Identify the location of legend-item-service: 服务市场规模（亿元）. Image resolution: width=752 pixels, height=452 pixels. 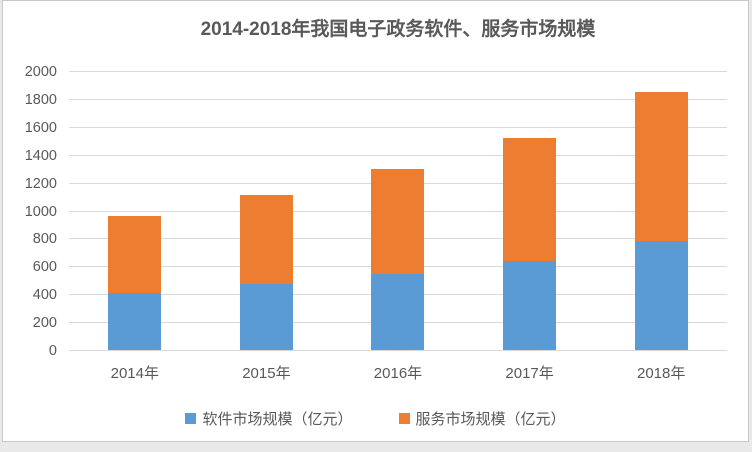
(482, 418).